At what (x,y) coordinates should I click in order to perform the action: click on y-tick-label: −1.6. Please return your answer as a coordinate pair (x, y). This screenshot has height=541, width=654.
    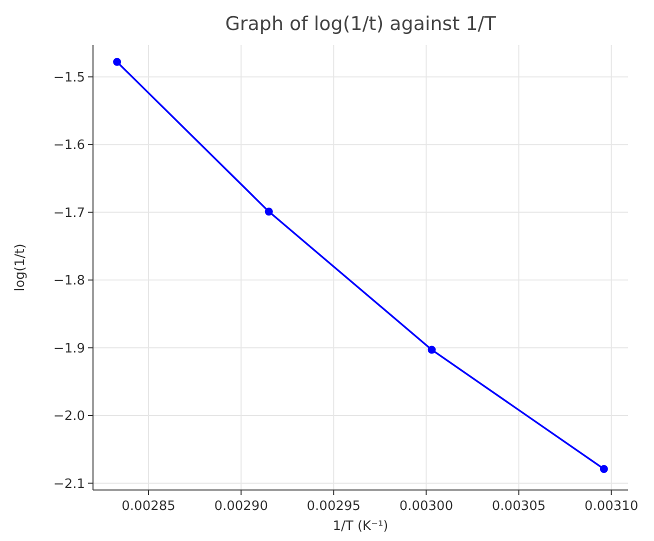
    Looking at the image, I should click on (69, 146).